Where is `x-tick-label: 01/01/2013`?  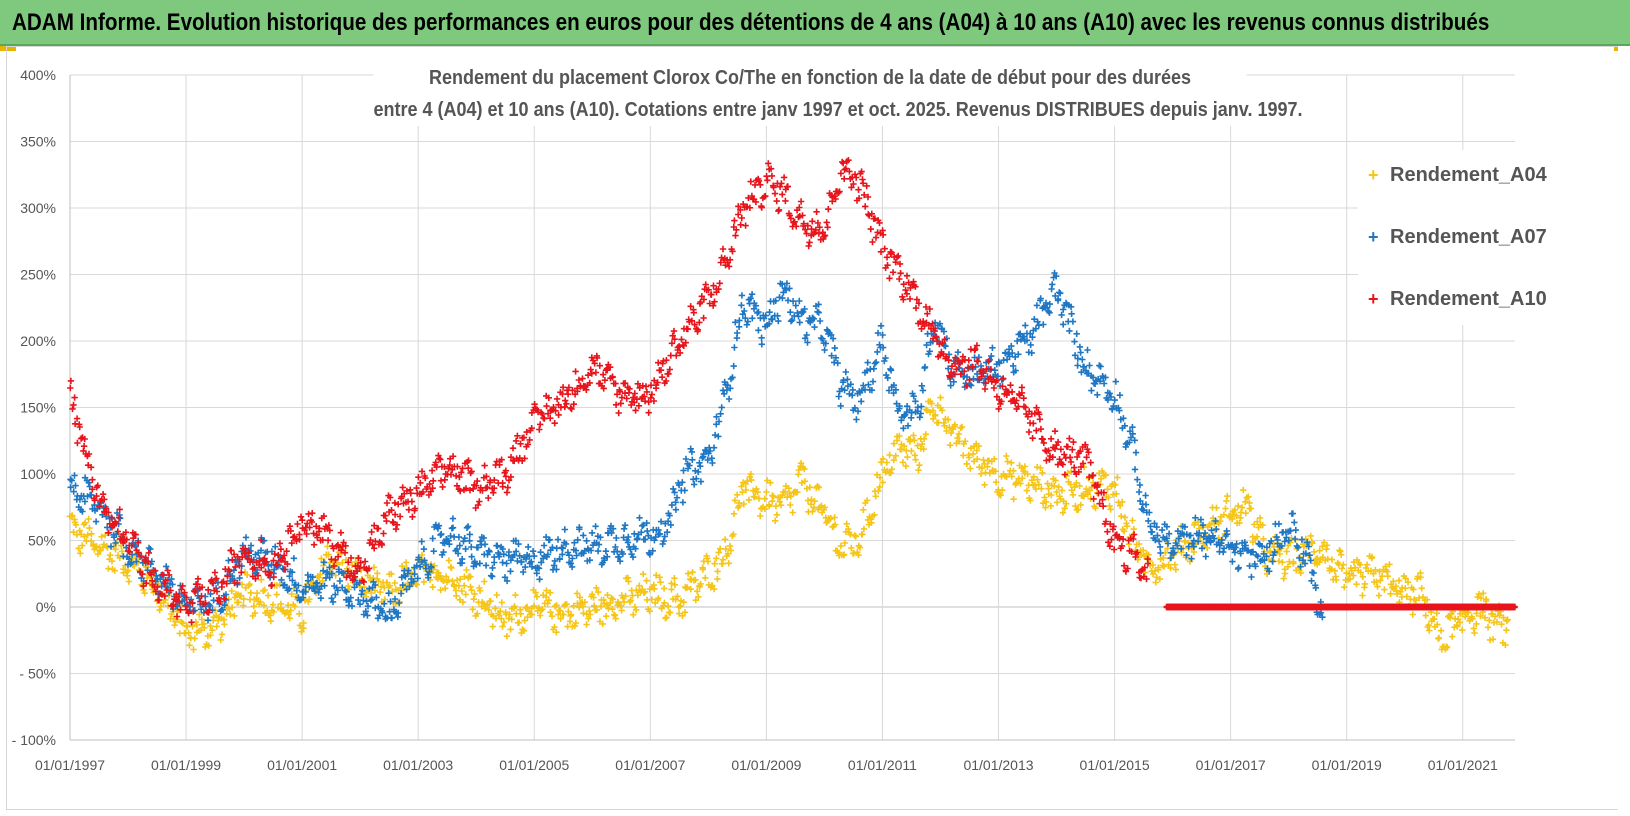 x-tick-label: 01/01/2013 is located at coordinates (998, 765).